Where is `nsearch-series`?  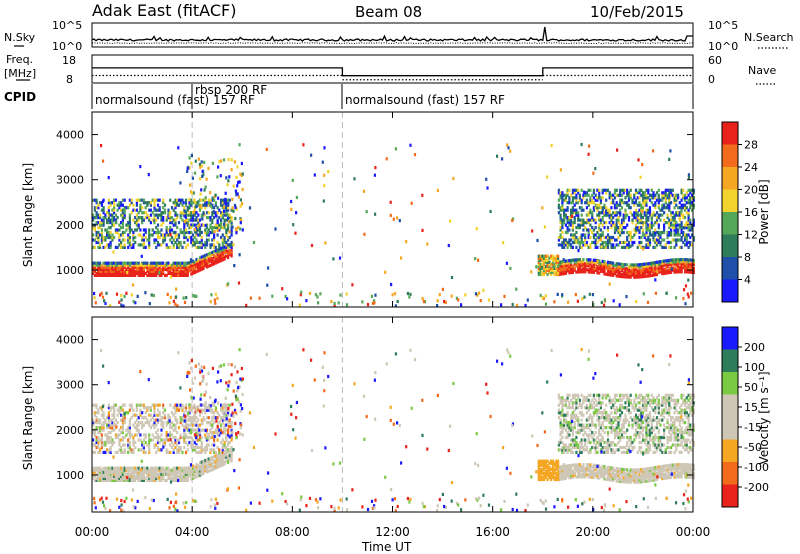 nsearch-series is located at coordinates (393, 43).